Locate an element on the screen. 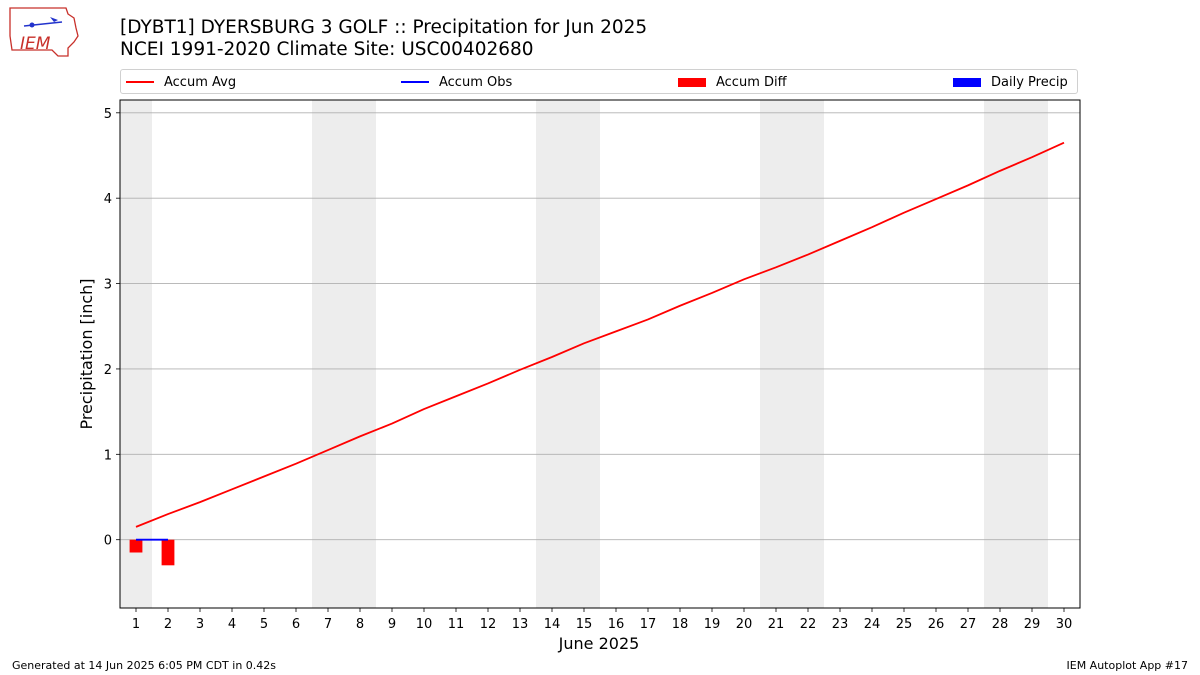 The image size is (1200, 675). y-tick-label-5: 5 is located at coordinates (108, 114).